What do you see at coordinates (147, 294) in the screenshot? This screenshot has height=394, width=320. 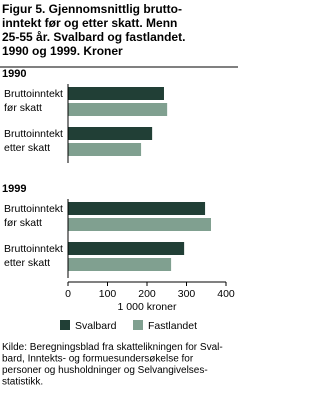 I see `x-tick-label: 200` at bounding box center [147, 294].